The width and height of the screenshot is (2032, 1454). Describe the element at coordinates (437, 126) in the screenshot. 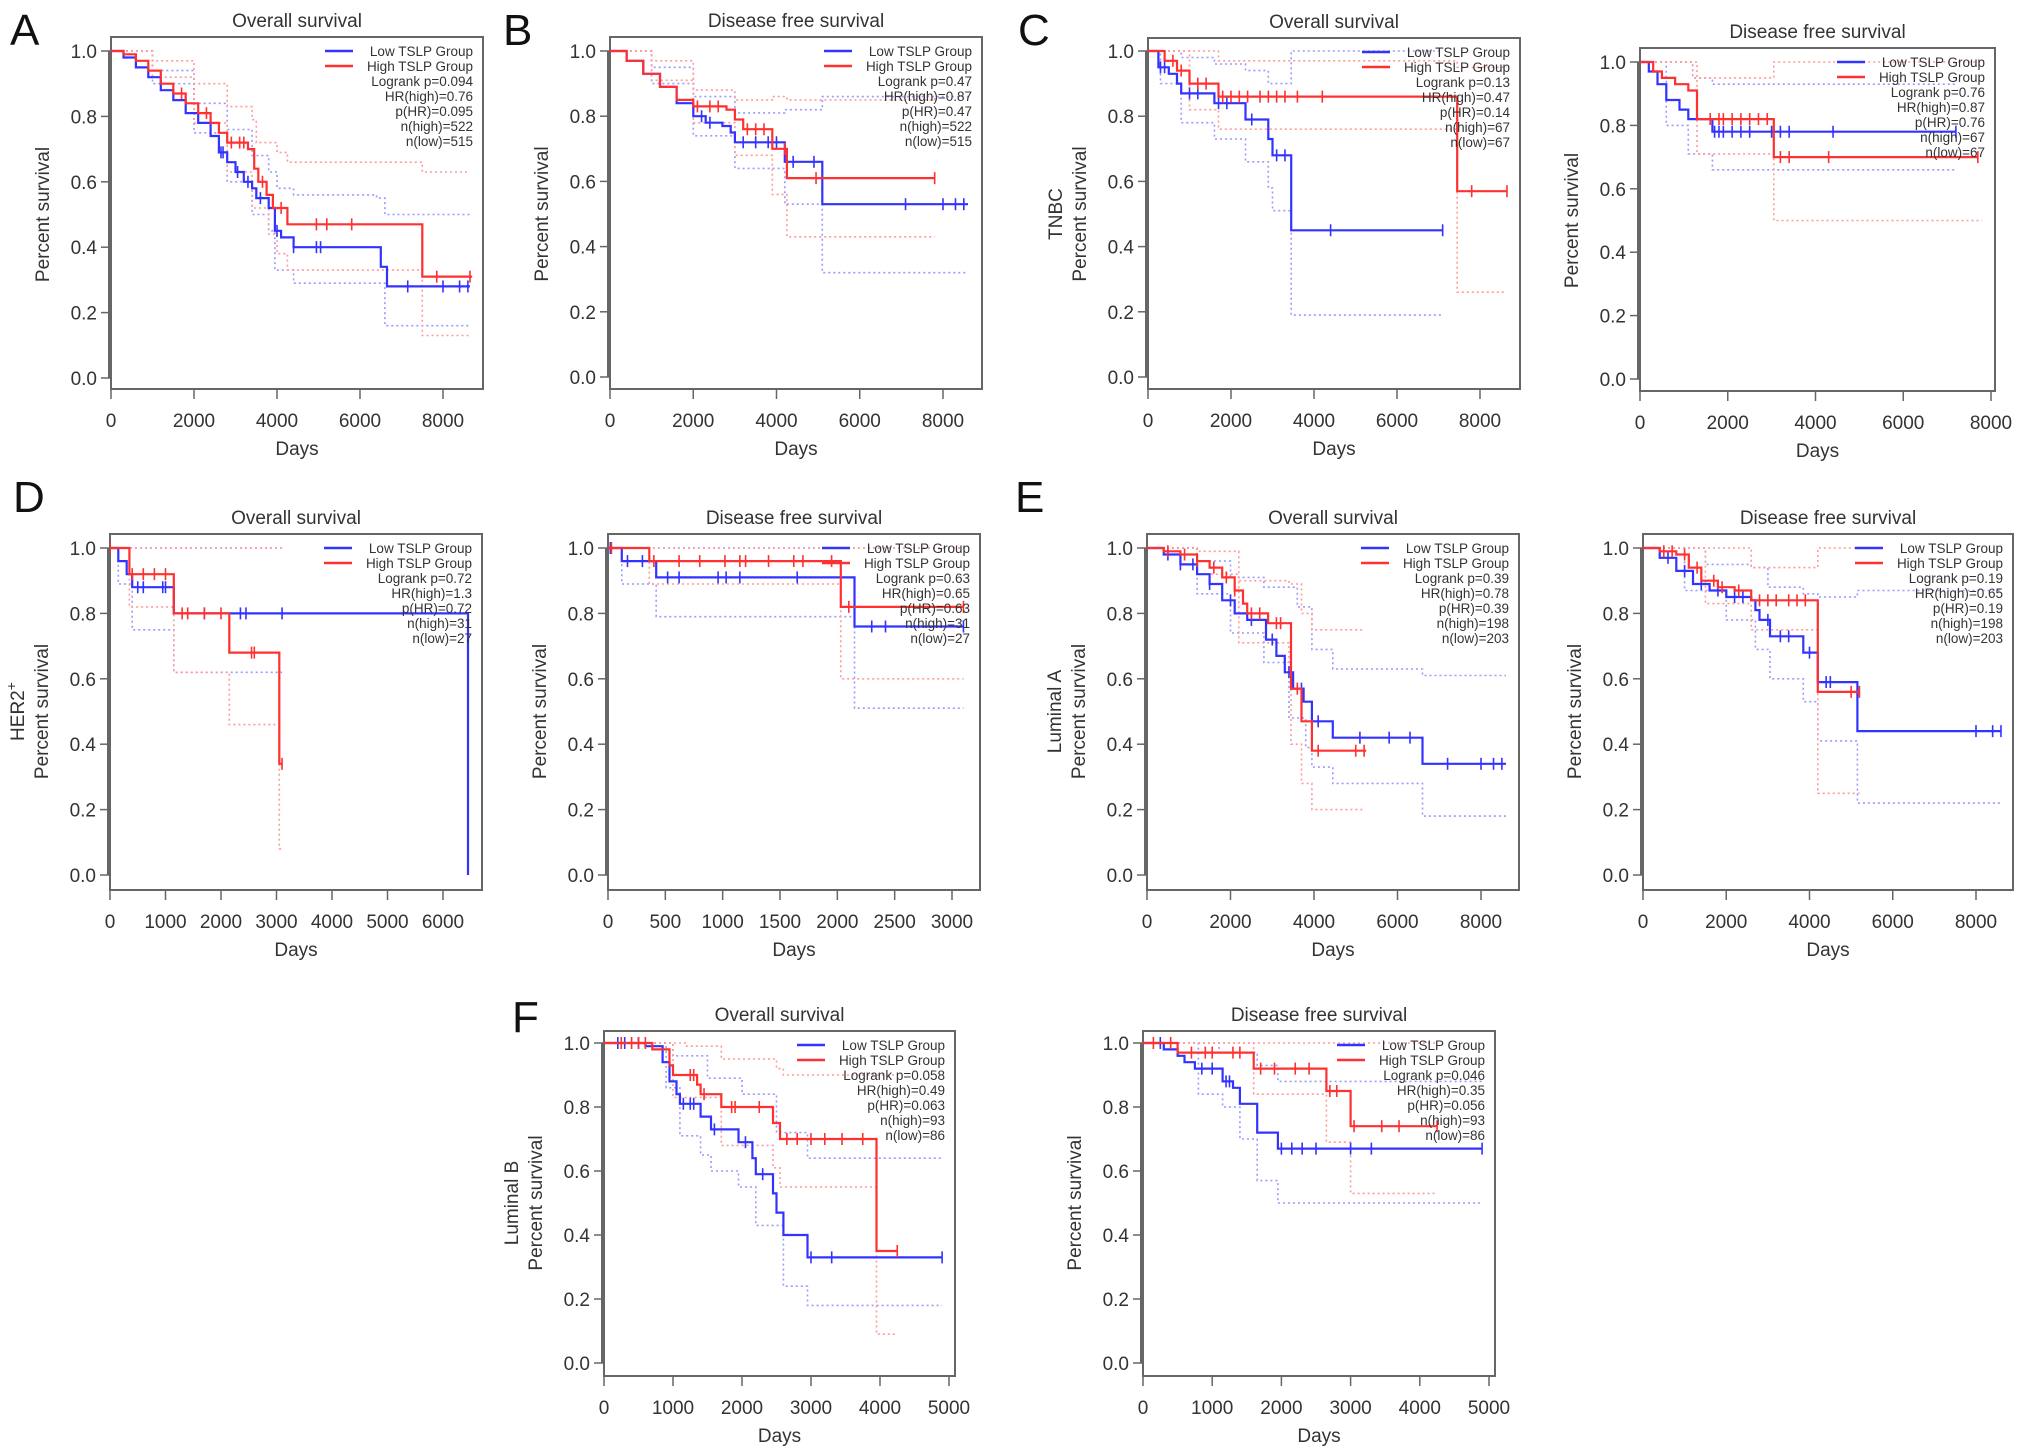

I see `legend-stat: n(high)=522` at that location.